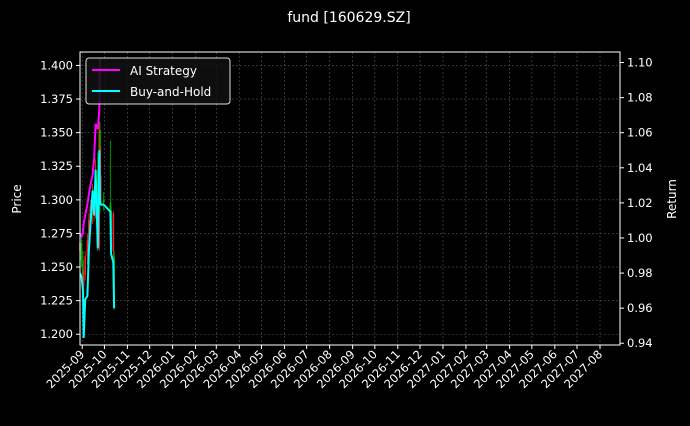 This screenshot has width=690, height=426. Describe the element at coordinates (56, 301) in the screenshot. I see `y-tick-label-left: 1.225` at that location.